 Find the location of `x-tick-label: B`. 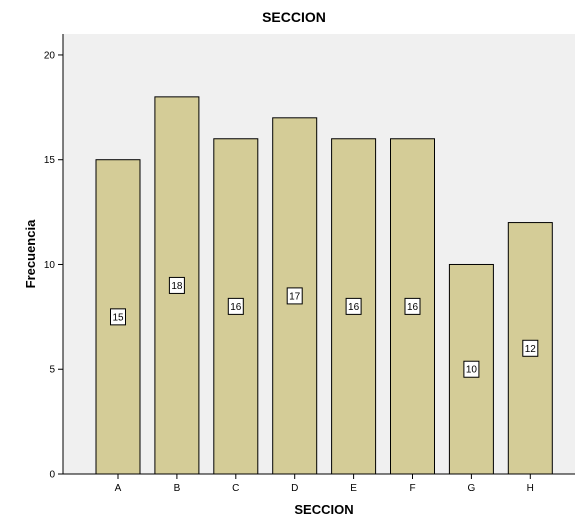

x-tick-label: B is located at coordinates (177, 488).